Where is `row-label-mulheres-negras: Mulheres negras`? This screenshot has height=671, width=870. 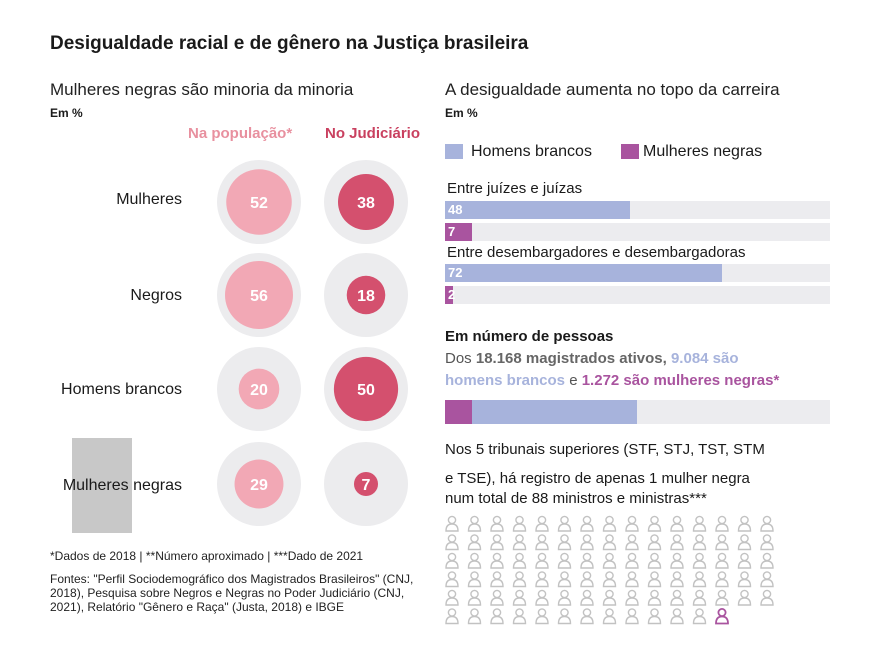
row-label-mulheres-negras: Mulheres negras is located at coordinates (122, 485).